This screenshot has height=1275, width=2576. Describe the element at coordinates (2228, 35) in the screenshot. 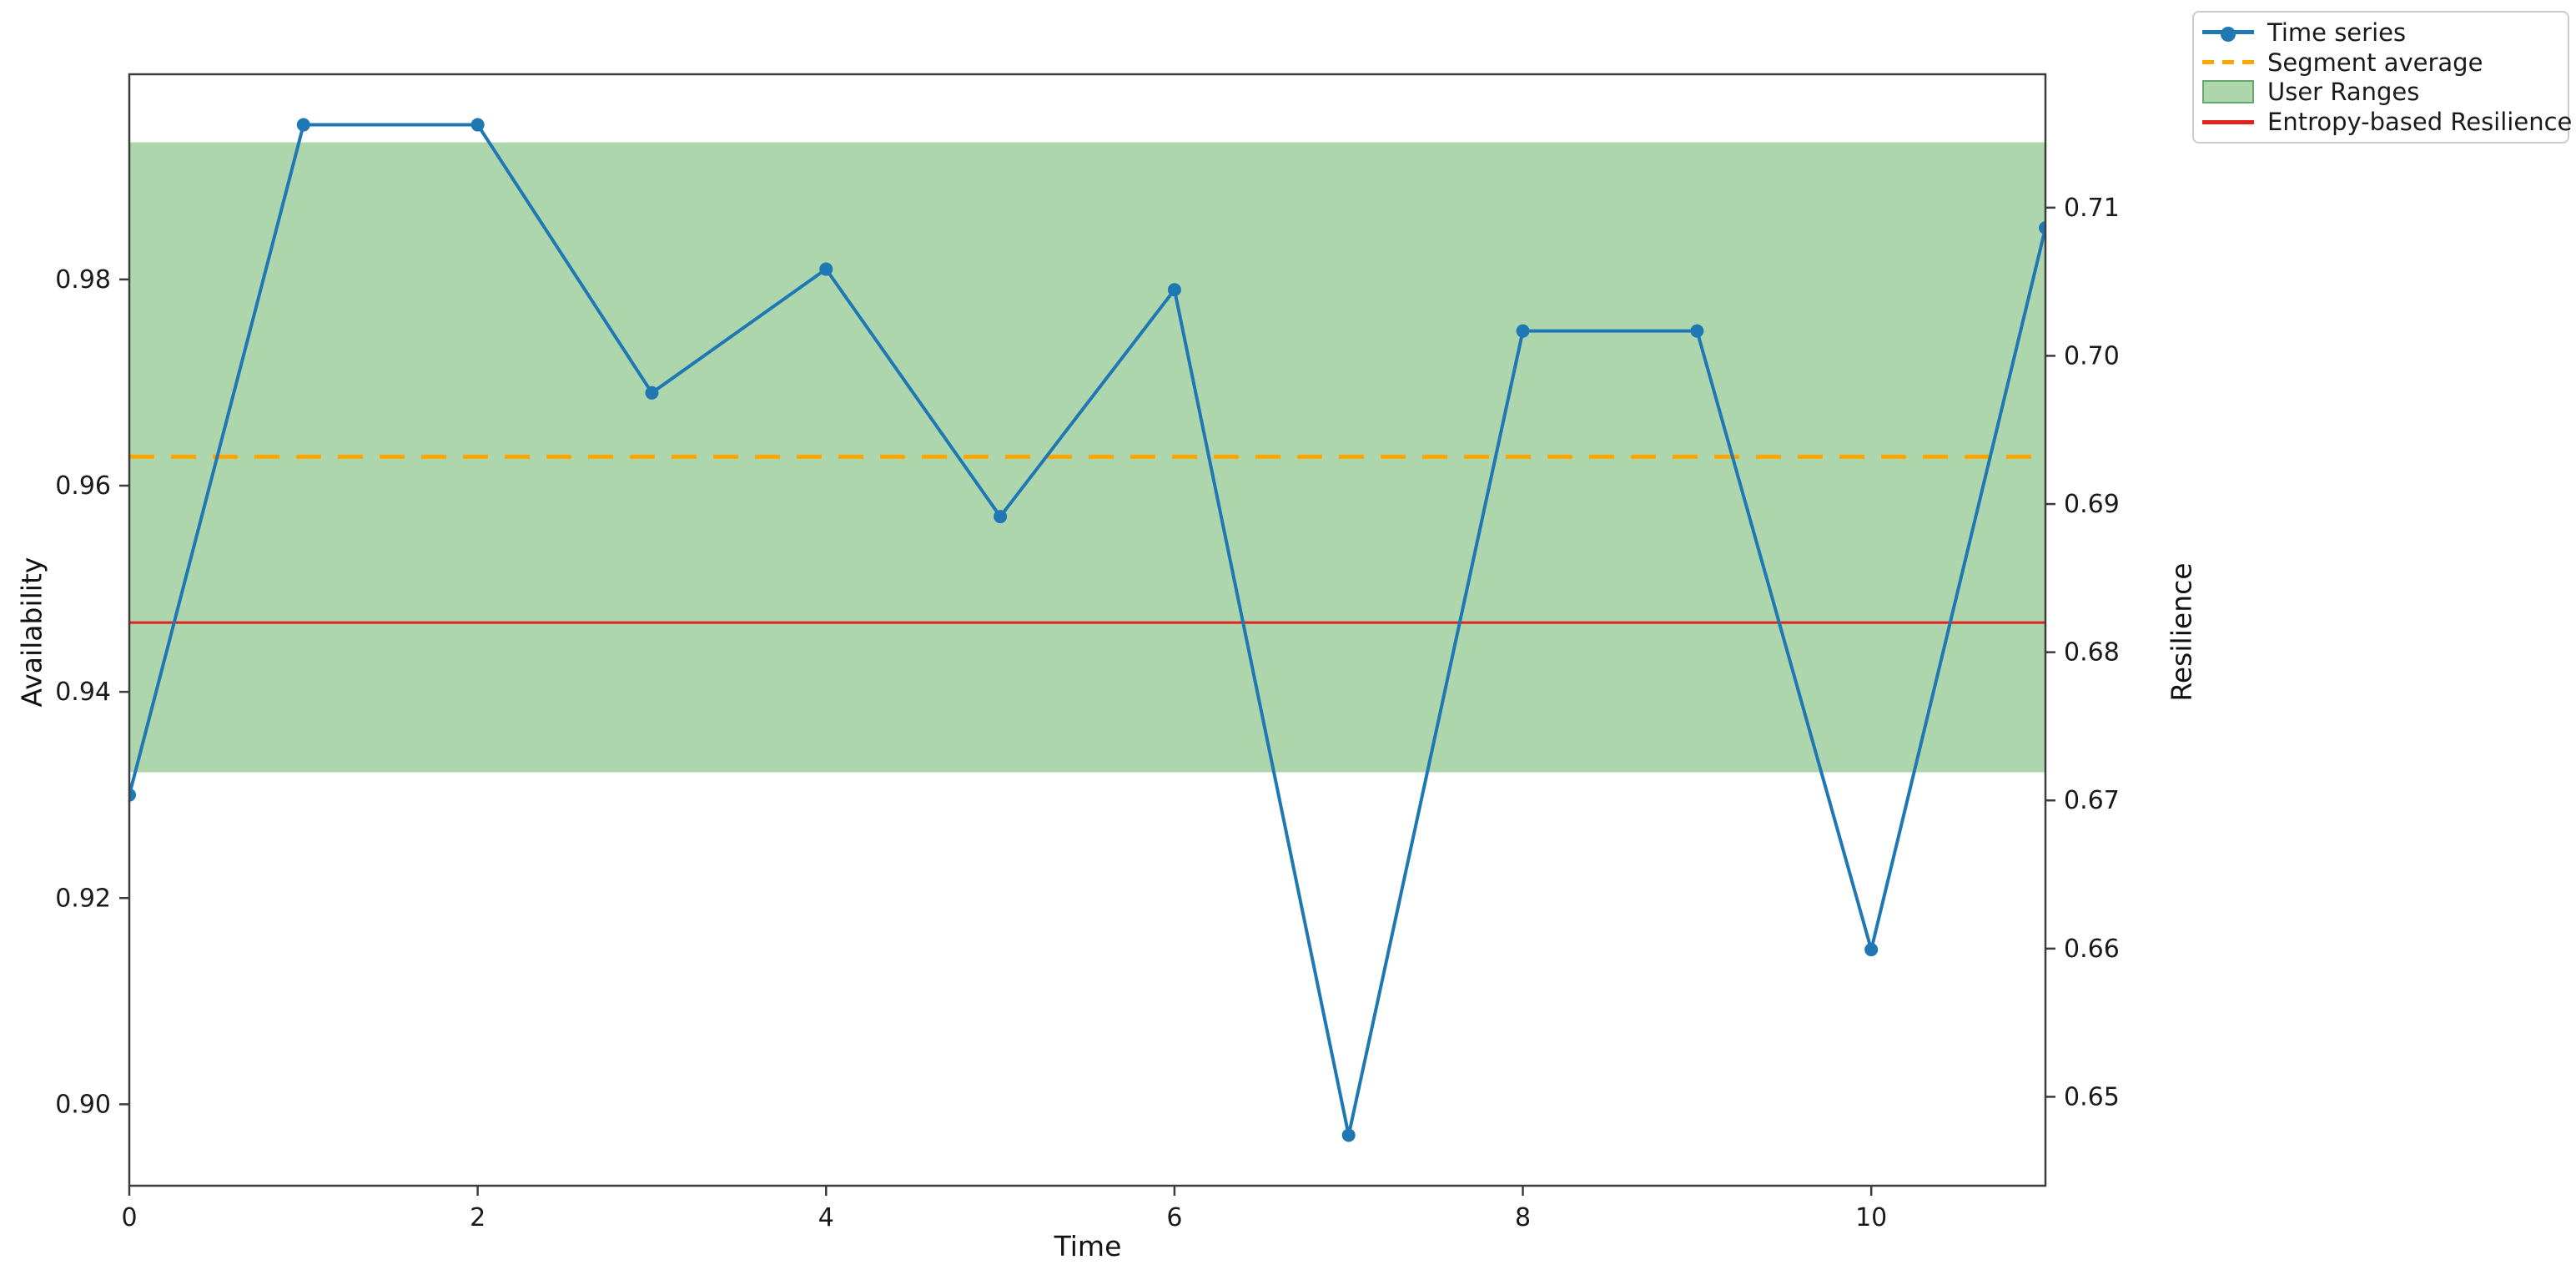

I see `time-series-legend-swatch-icon` at that location.